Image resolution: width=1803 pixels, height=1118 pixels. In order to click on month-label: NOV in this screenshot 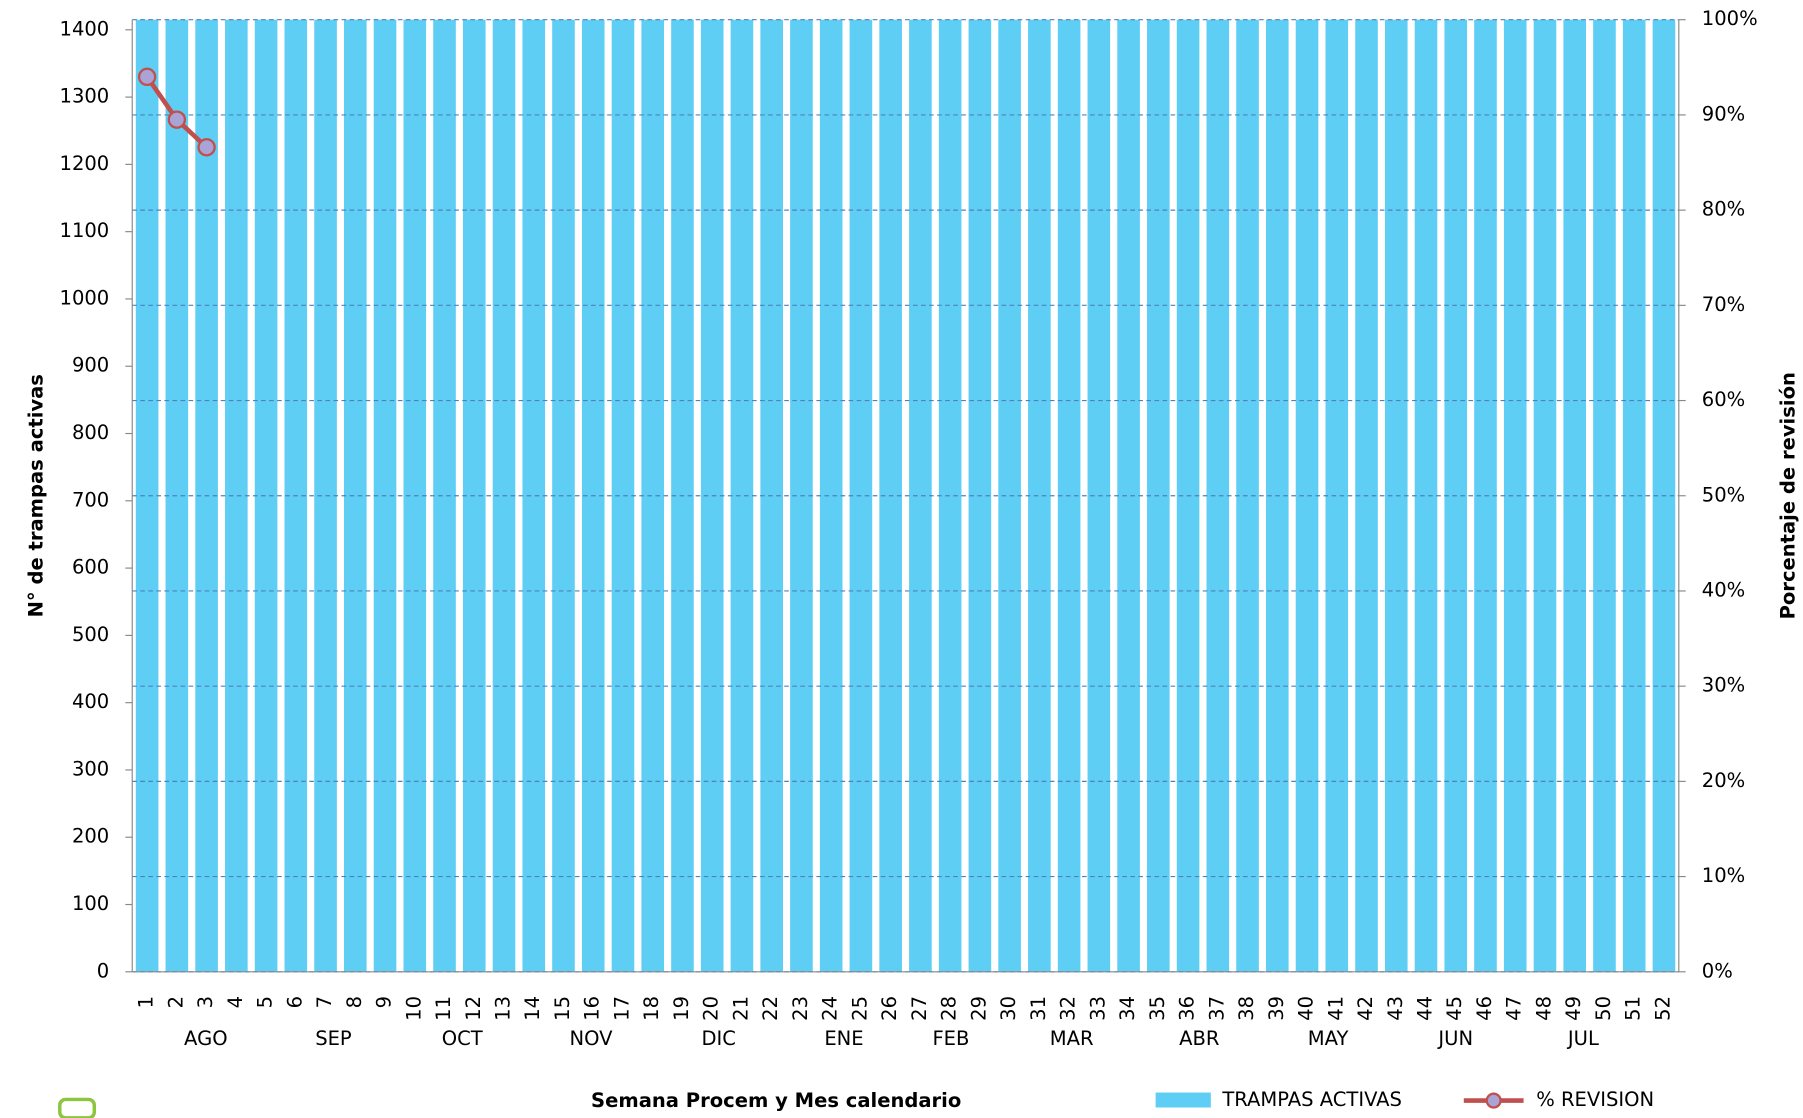, I will do `click(592, 1038)`.